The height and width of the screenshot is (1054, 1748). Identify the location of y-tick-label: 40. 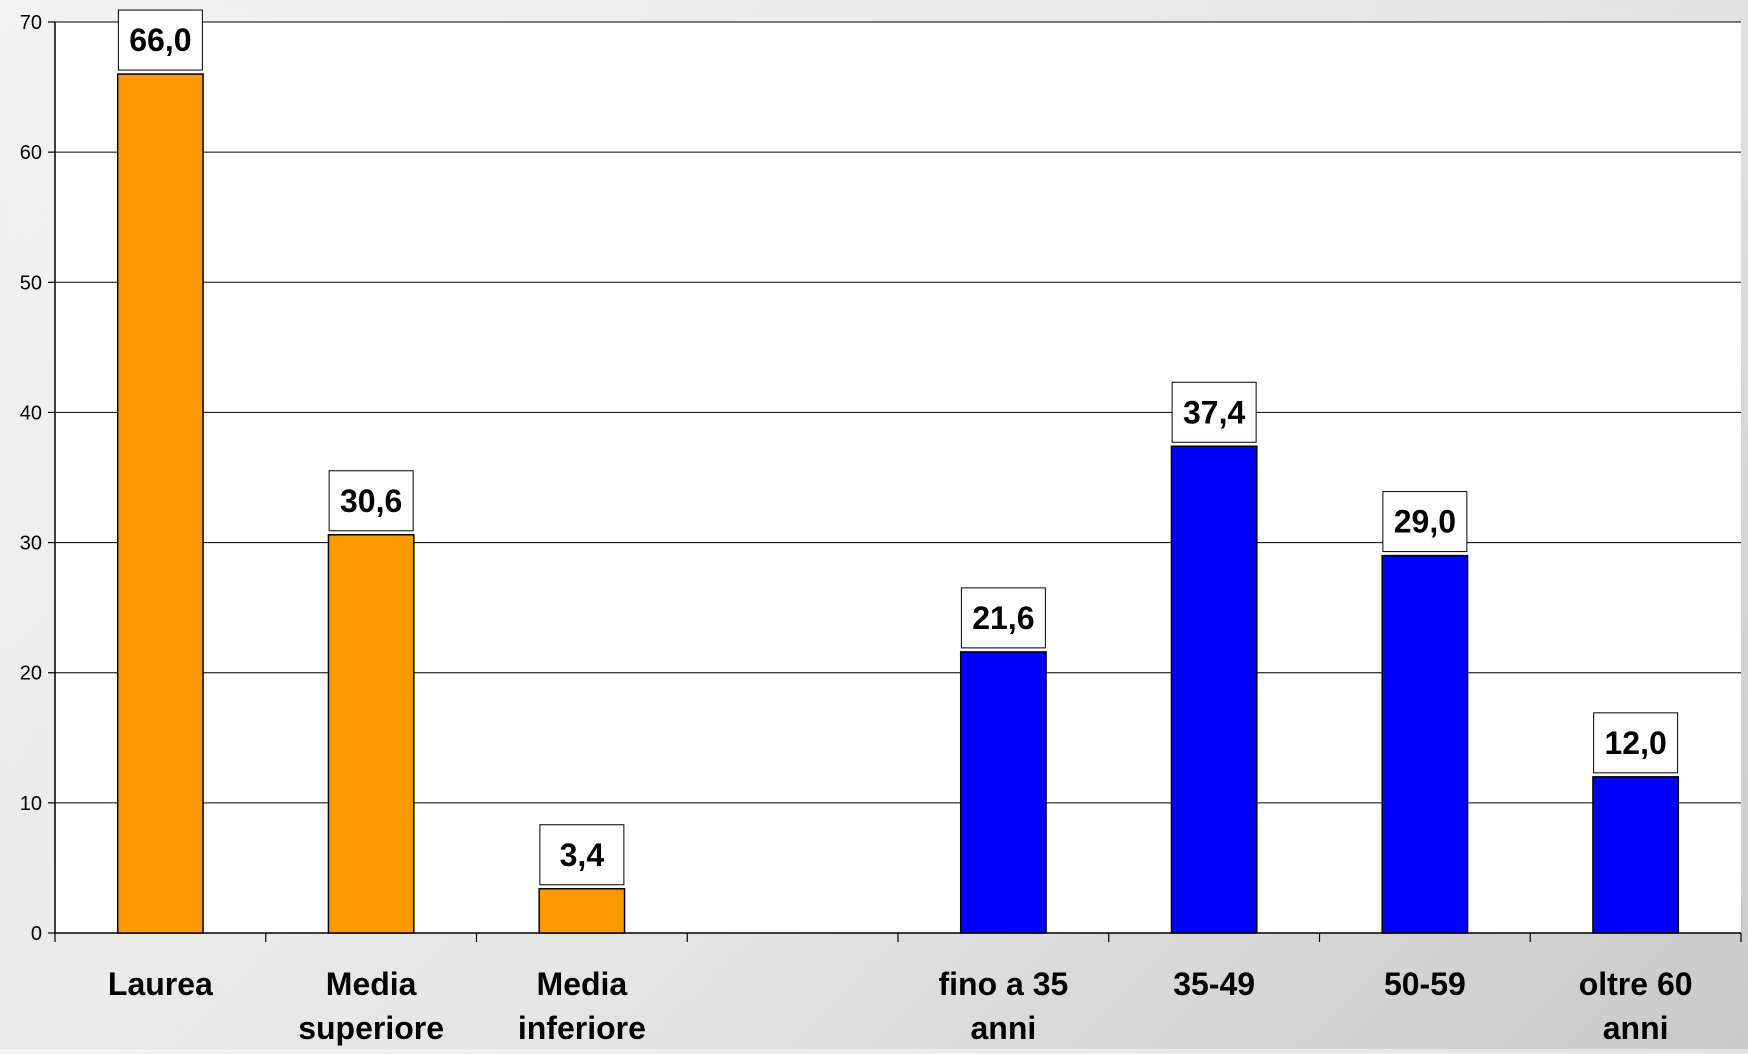
(31, 413).